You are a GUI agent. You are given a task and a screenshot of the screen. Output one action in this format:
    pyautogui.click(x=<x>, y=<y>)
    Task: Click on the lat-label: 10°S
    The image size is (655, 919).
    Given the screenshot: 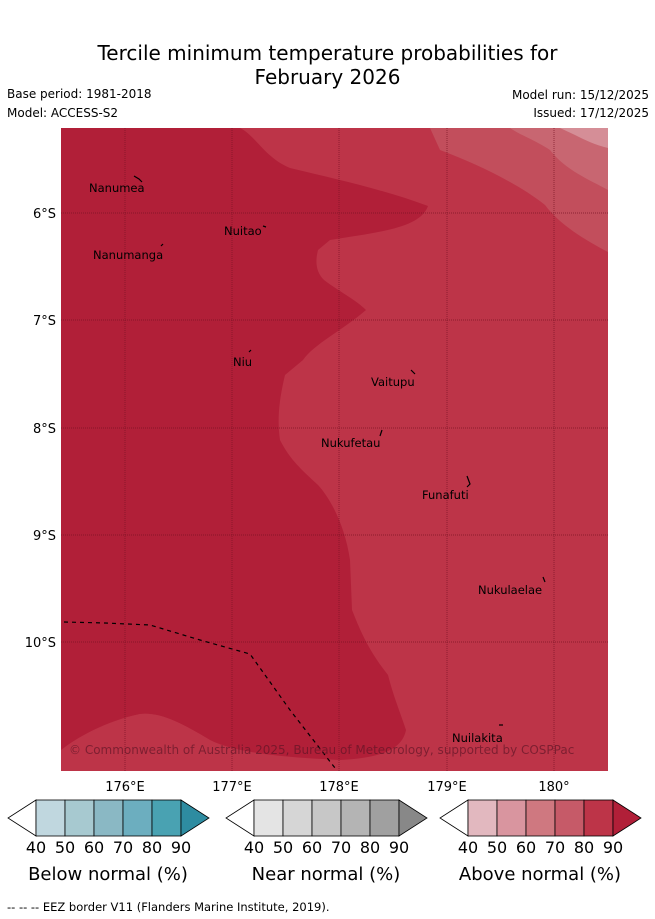 What is the action you would take?
    pyautogui.click(x=40, y=643)
    